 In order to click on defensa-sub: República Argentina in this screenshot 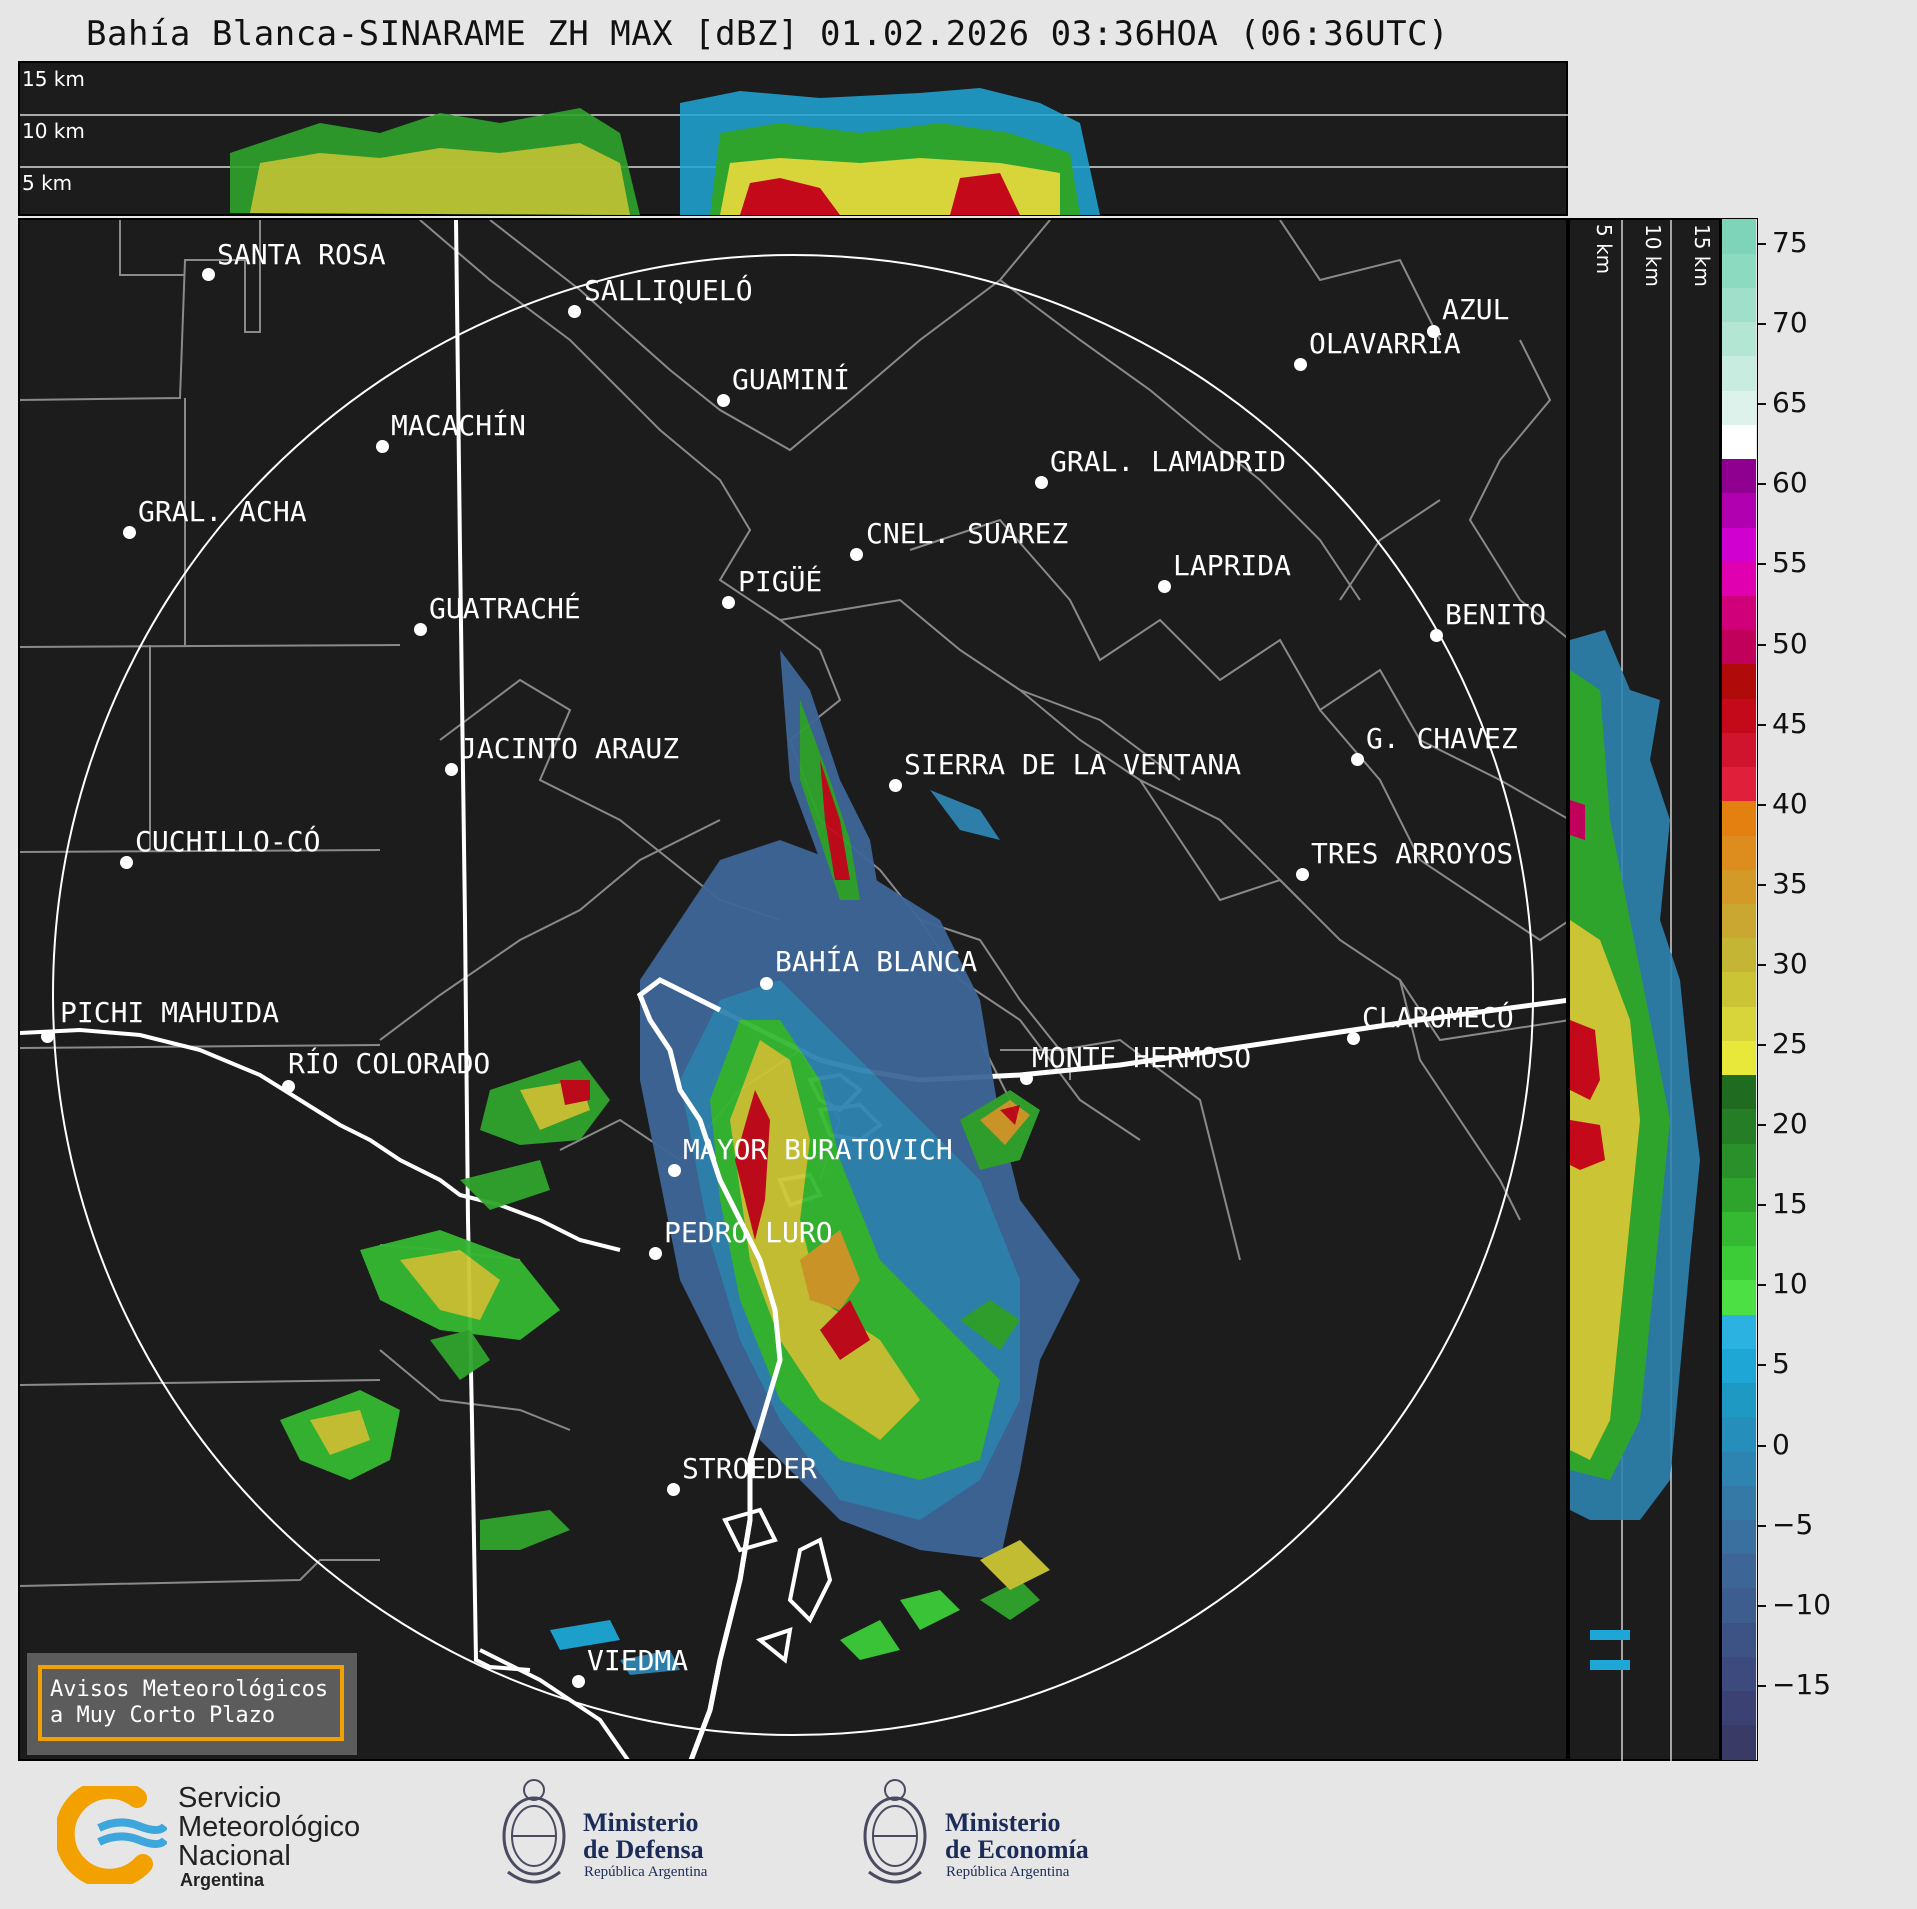, I will do `click(646, 1872)`.